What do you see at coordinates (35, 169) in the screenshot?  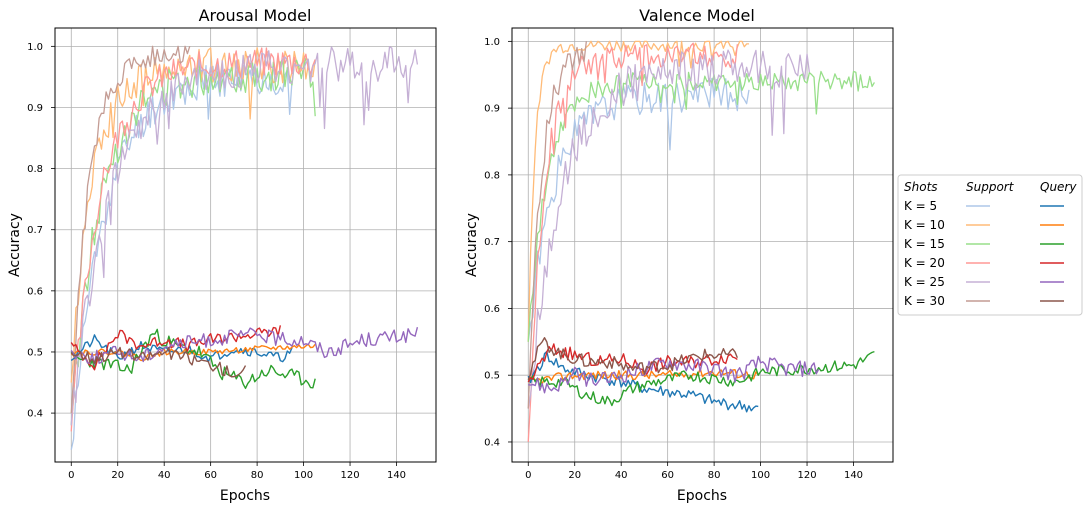 I see `arousal-ytick-label-4: 0.8` at bounding box center [35, 169].